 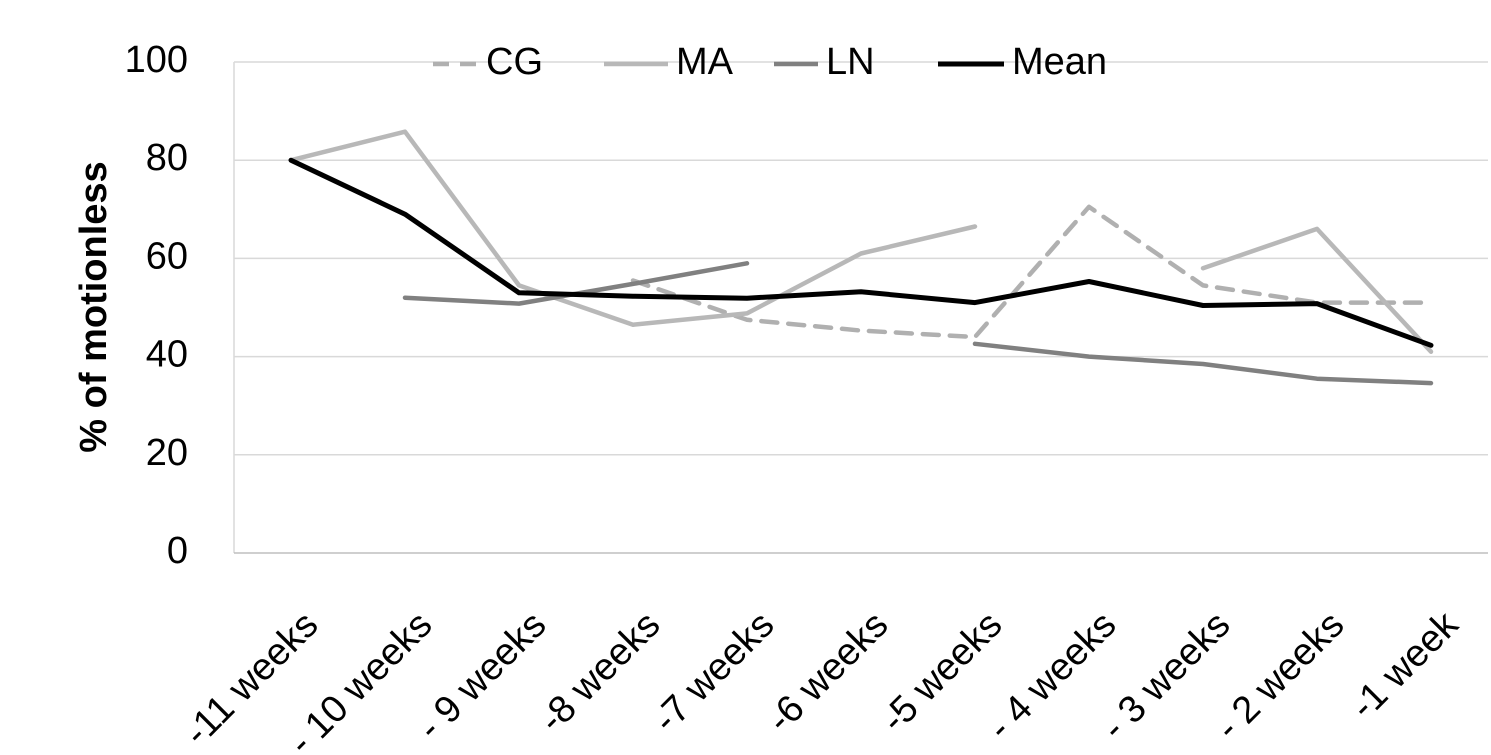 What do you see at coordinates (156, 305) in the screenshot?
I see `y-tick-labels: 0 20 40 60 80 100` at bounding box center [156, 305].